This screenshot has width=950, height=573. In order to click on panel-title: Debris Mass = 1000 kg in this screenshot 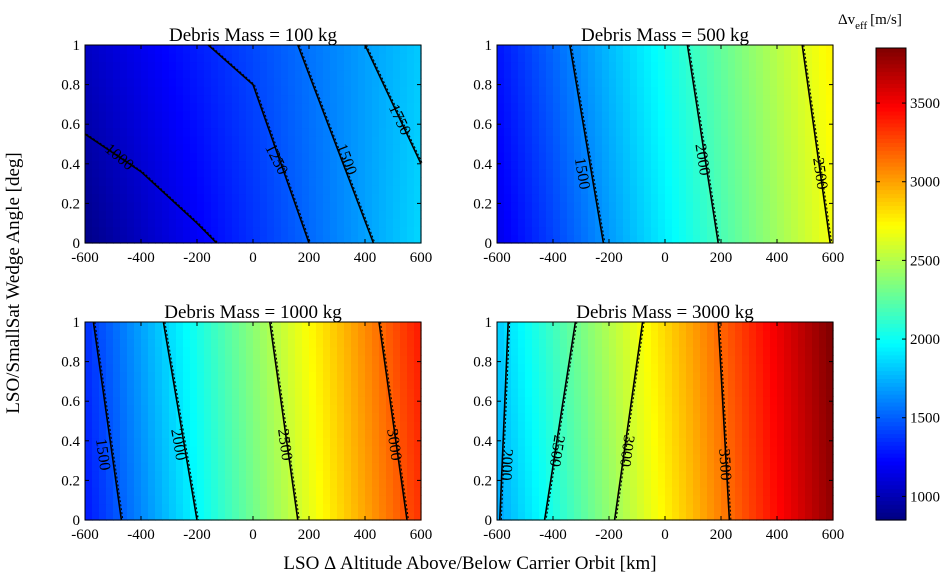, I will do `click(253, 312)`.